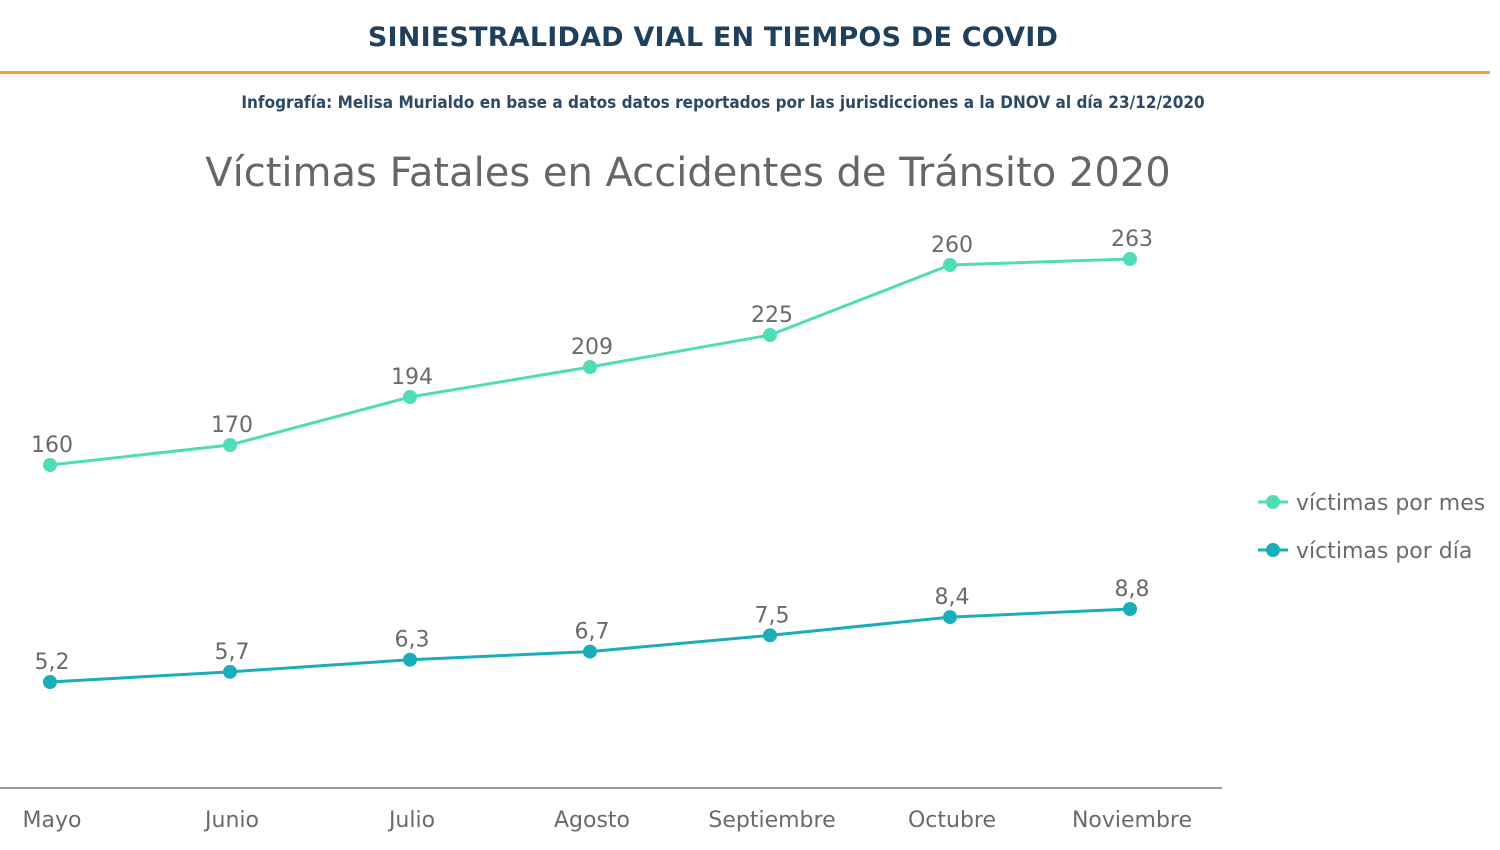 The image size is (1500, 850). What do you see at coordinates (1371, 527) in the screenshot?
I see `legend: víctimas por mes víctimas por día` at bounding box center [1371, 527].